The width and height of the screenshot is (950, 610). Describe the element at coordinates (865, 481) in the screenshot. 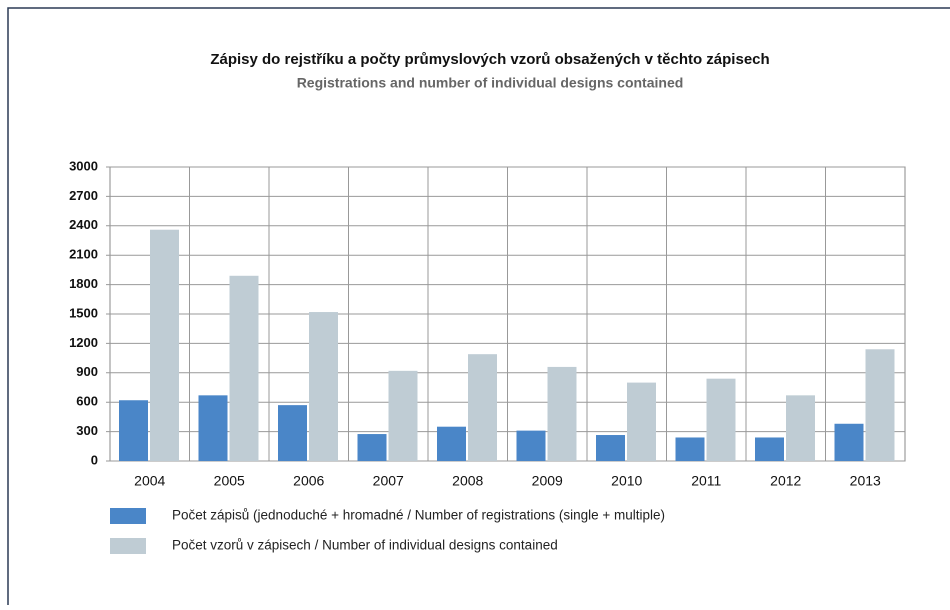

I see `x-tick-label: 2013` at that location.